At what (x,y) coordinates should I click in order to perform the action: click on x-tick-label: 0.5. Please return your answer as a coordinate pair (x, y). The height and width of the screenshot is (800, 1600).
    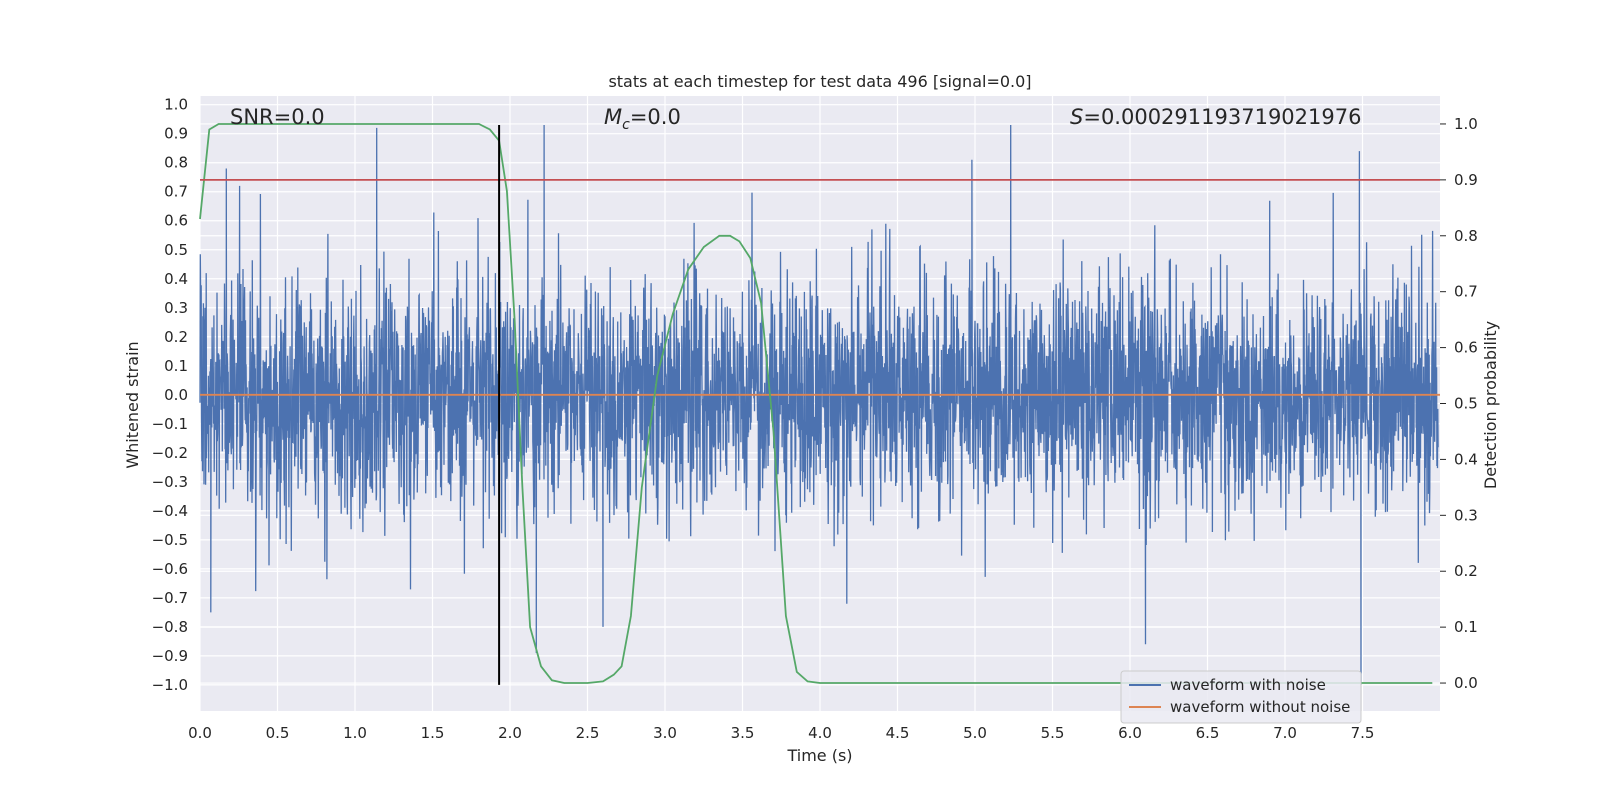
    Looking at the image, I should click on (278, 733).